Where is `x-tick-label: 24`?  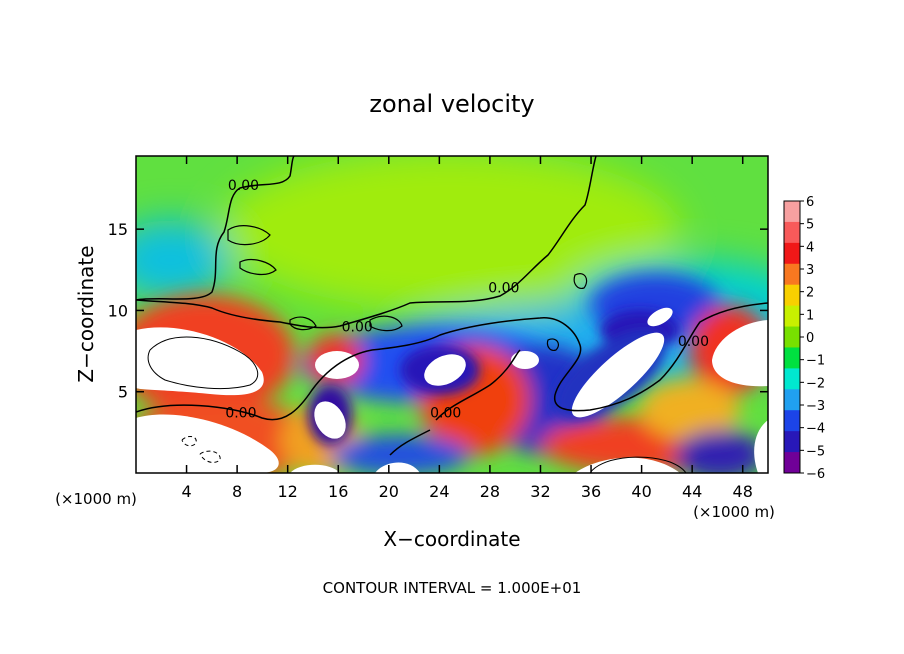 x-tick-label: 24 is located at coordinates (439, 491).